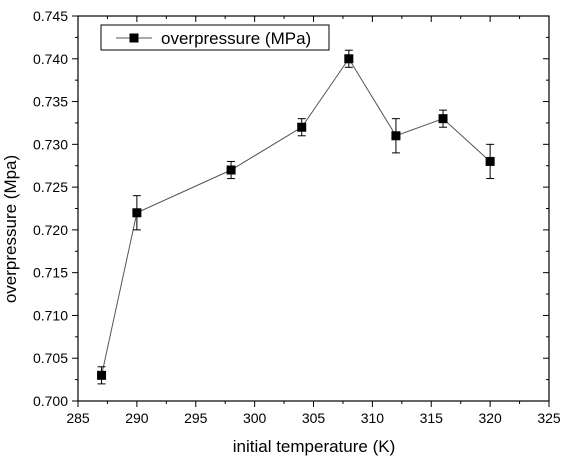  Describe the element at coordinates (50, 401) in the screenshot. I see `y-tick-label: 0.700` at that location.